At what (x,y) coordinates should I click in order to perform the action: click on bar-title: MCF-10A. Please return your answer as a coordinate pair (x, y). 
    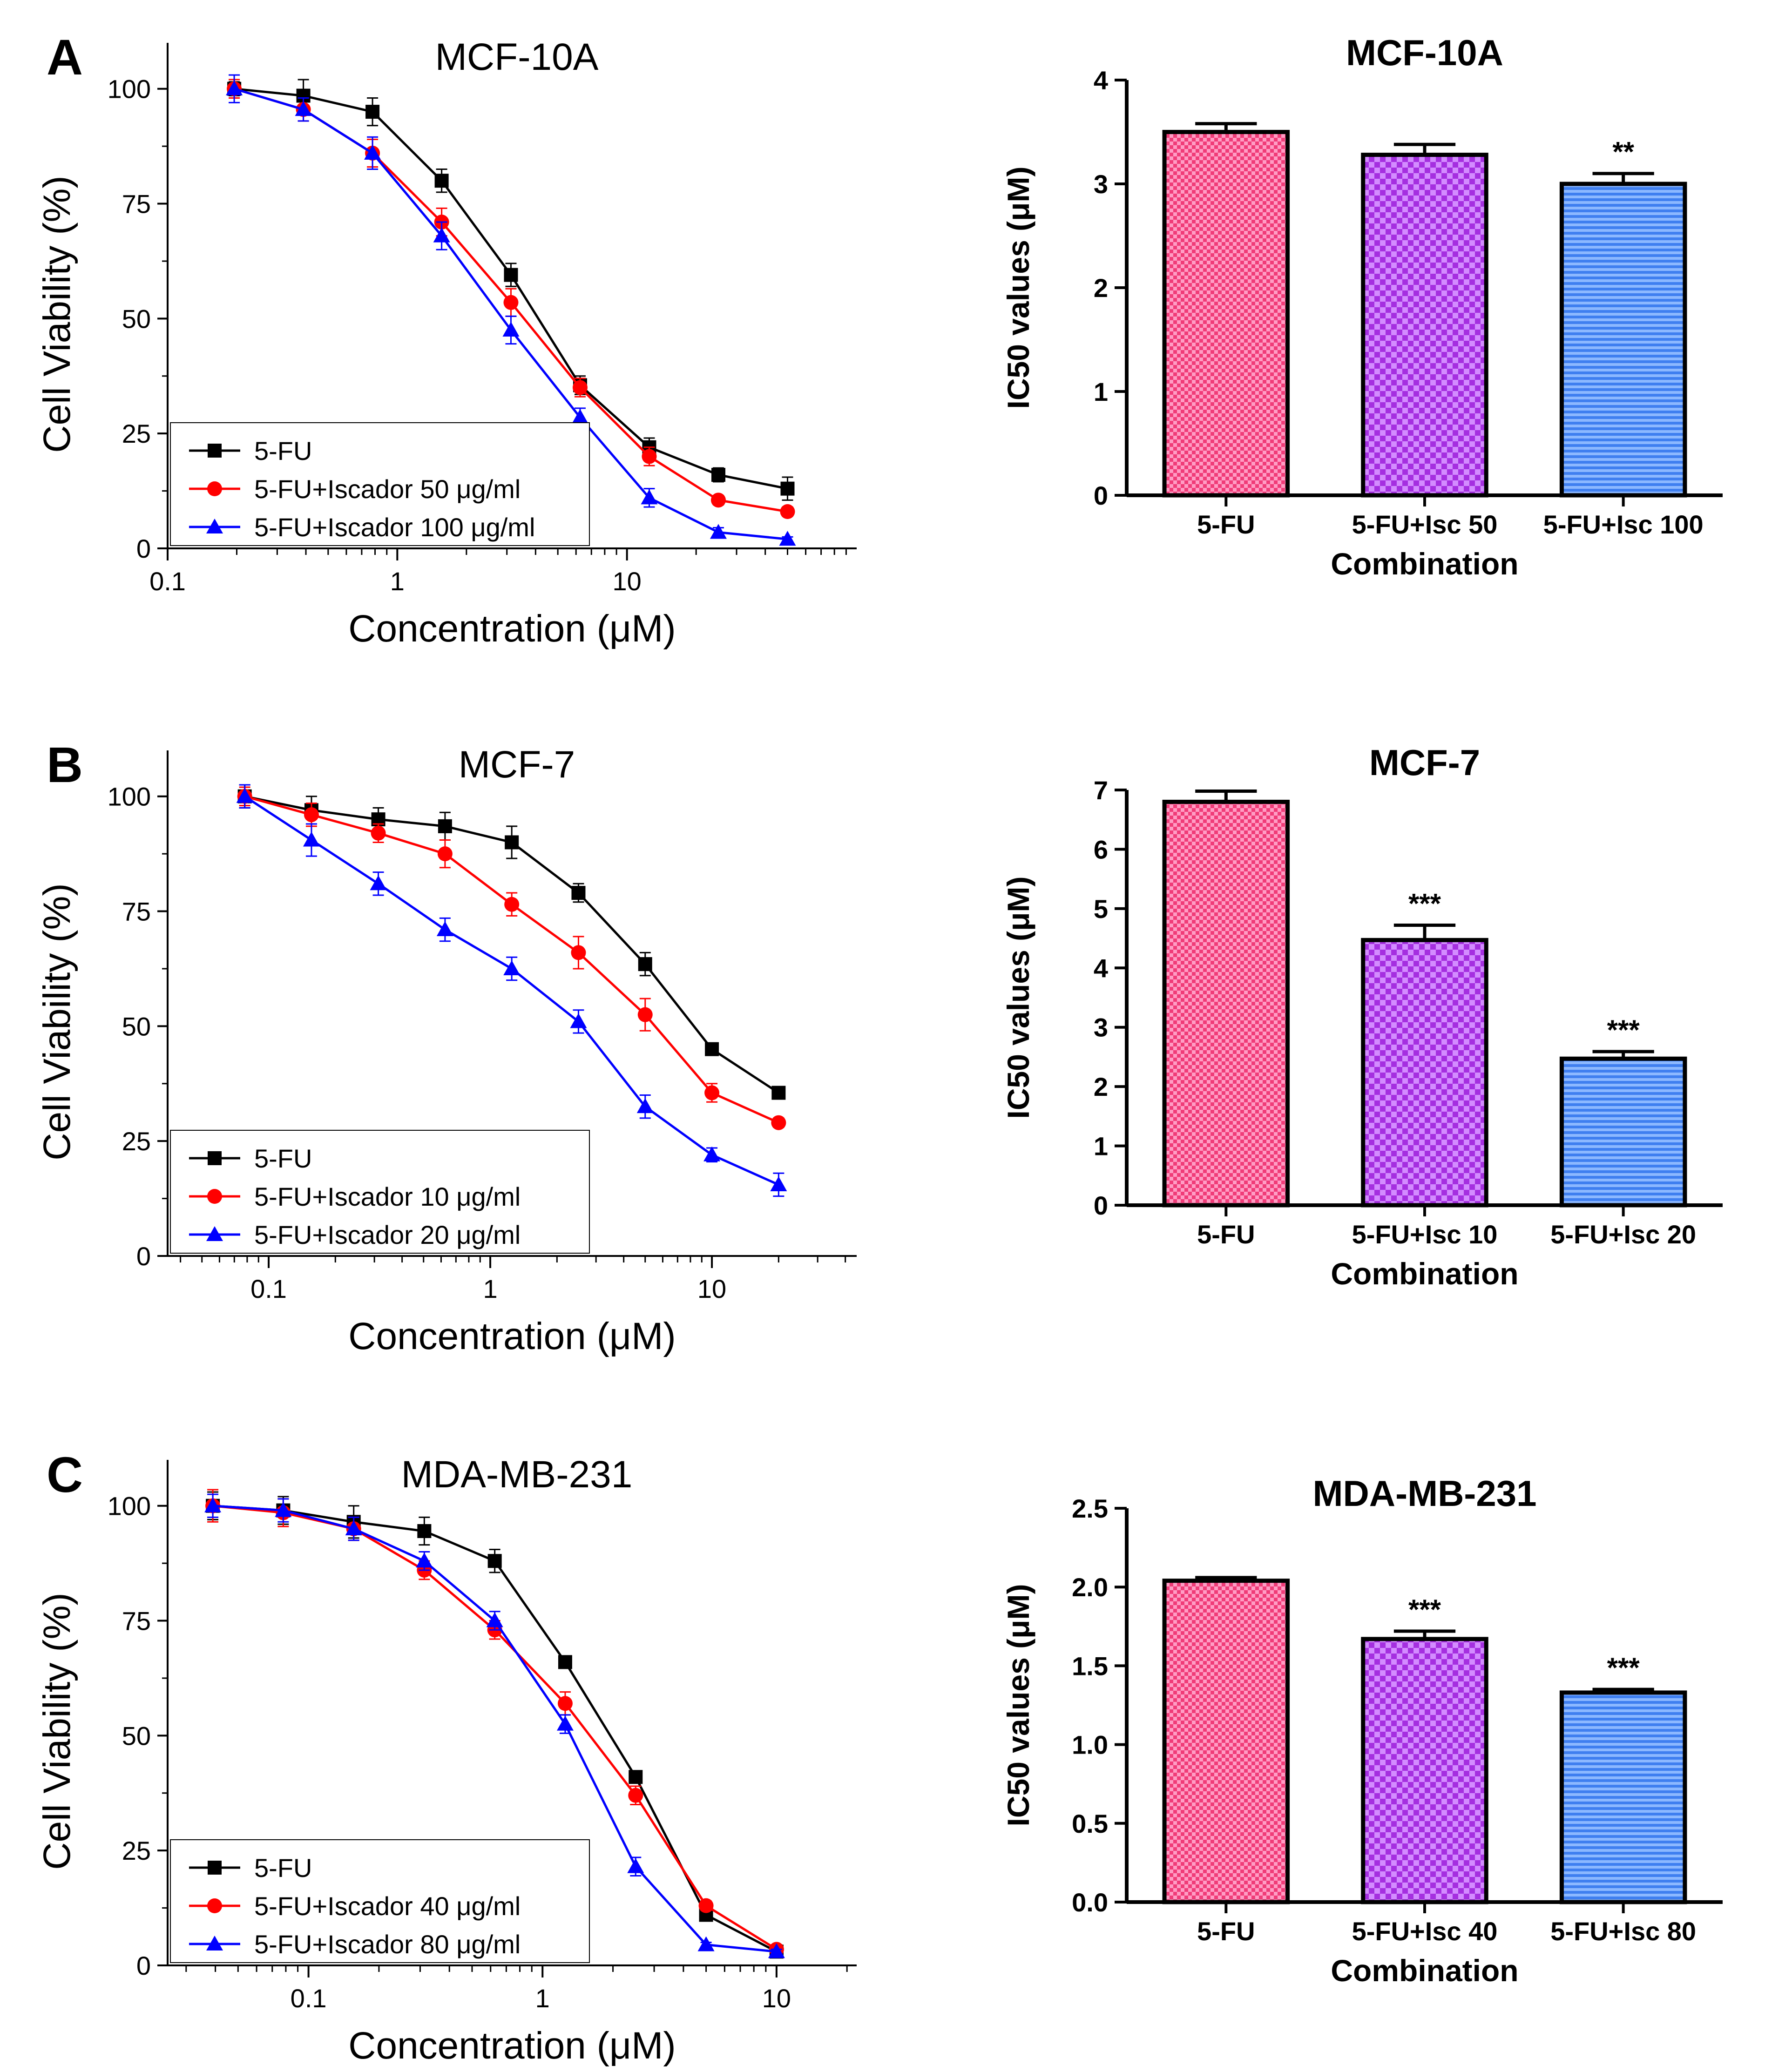
    Looking at the image, I should click on (1424, 52).